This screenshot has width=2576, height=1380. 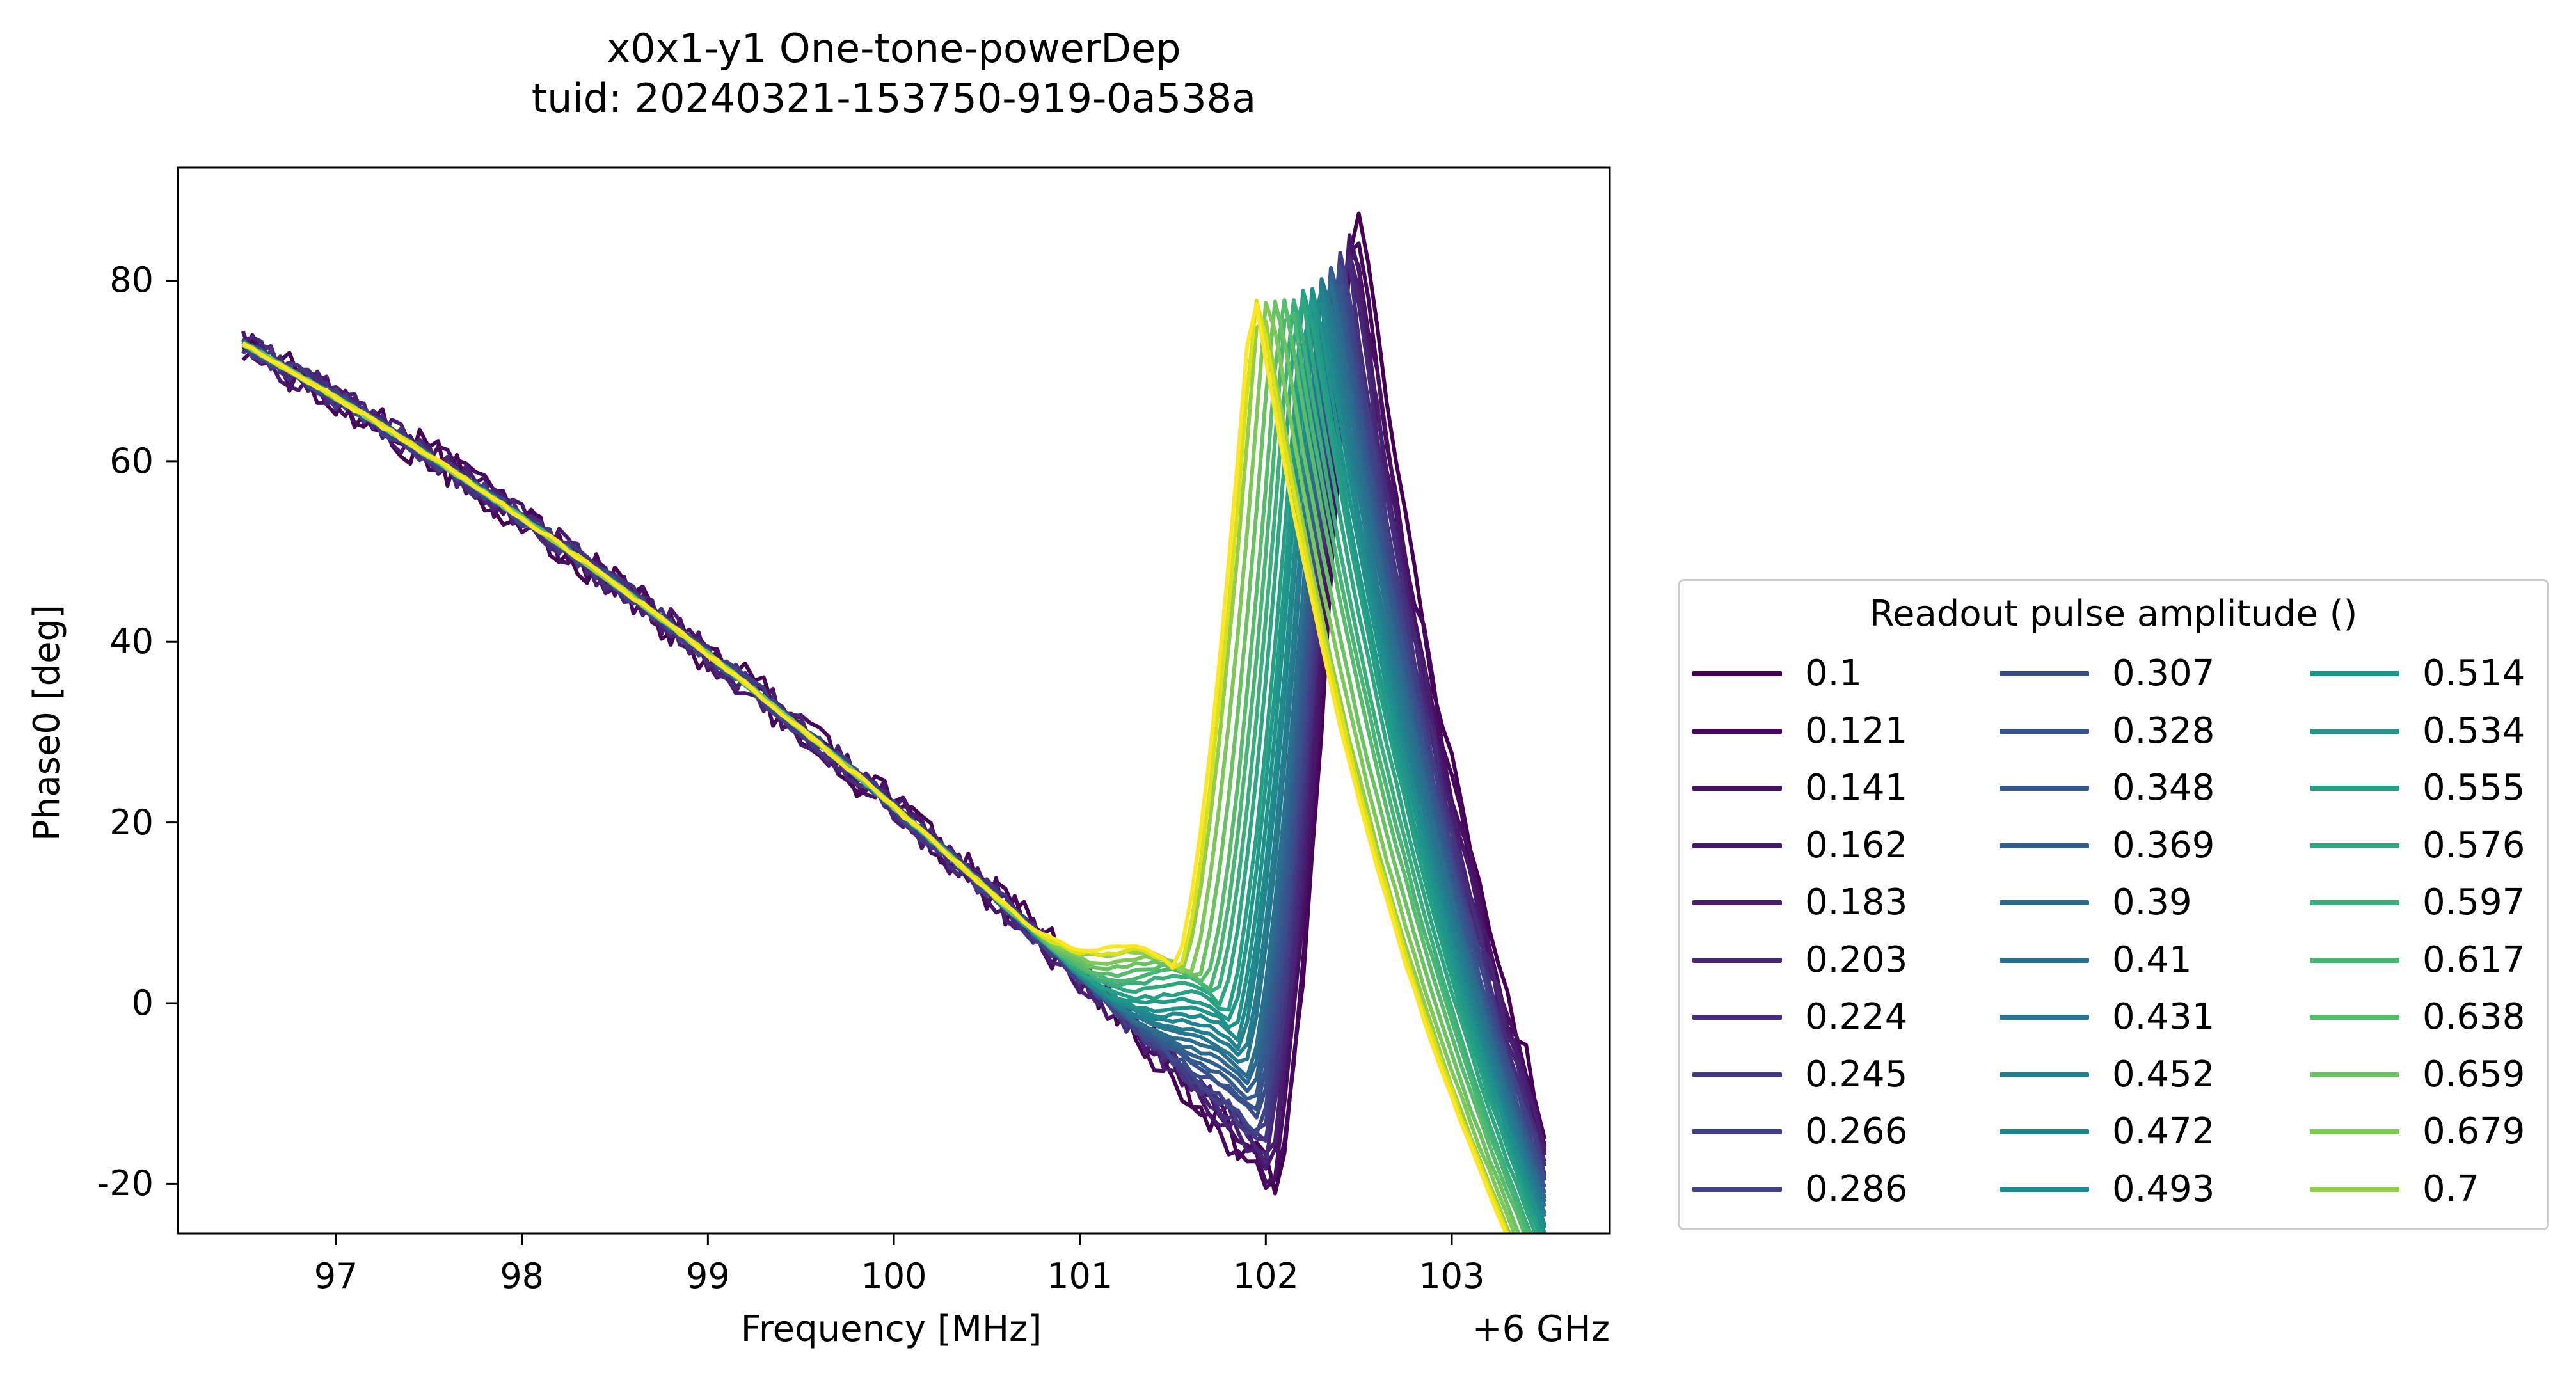 What do you see at coordinates (1800, 1189) in the screenshot?
I see `legend-item: 0.286` at bounding box center [1800, 1189].